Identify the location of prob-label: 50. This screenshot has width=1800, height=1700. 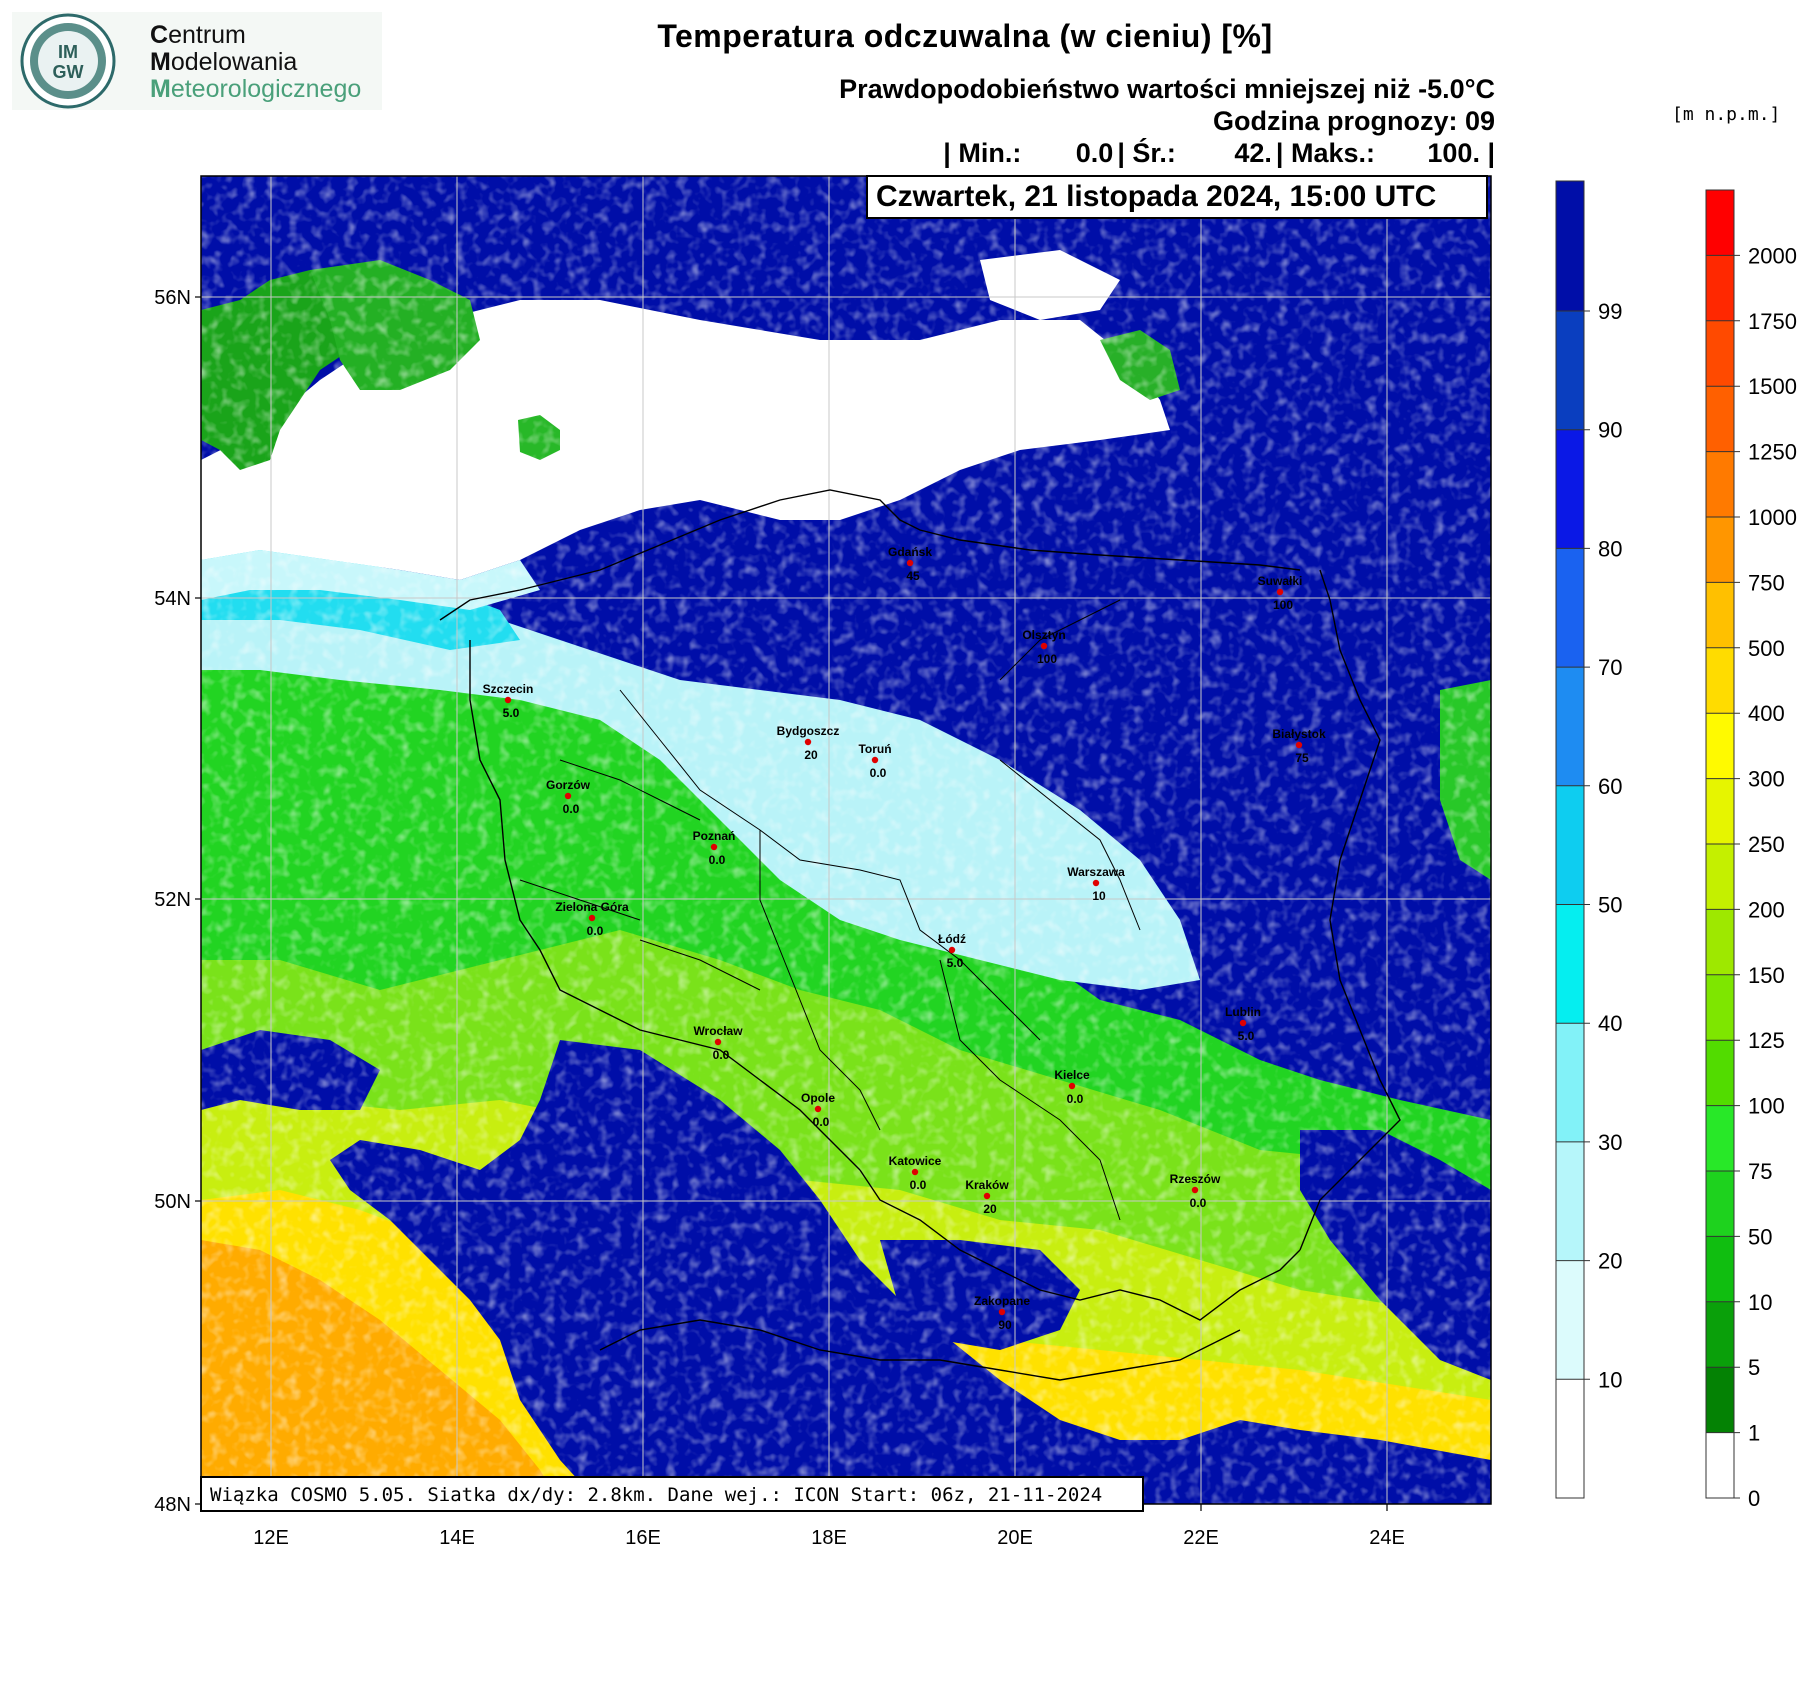
(1610, 905).